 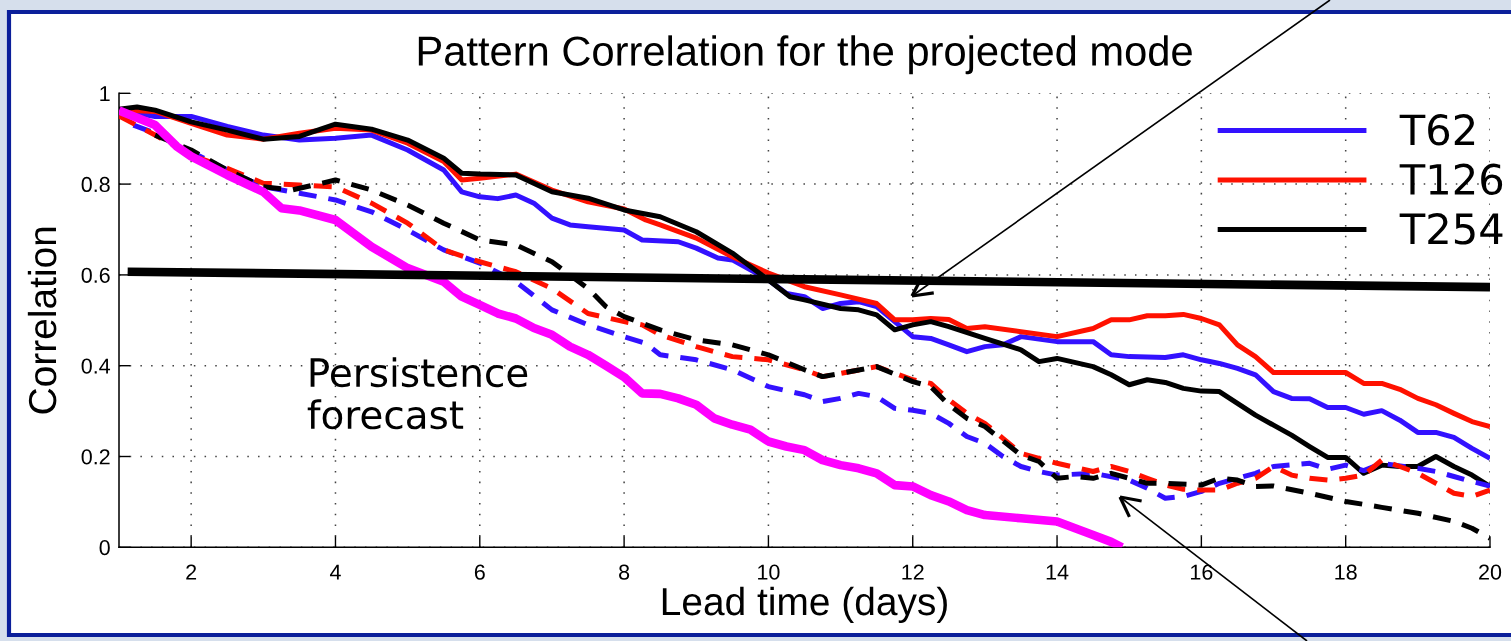 What do you see at coordinates (104, 548) in the screenshot?
I see `y-tick-label: 0` at bounding box center [104, 548].